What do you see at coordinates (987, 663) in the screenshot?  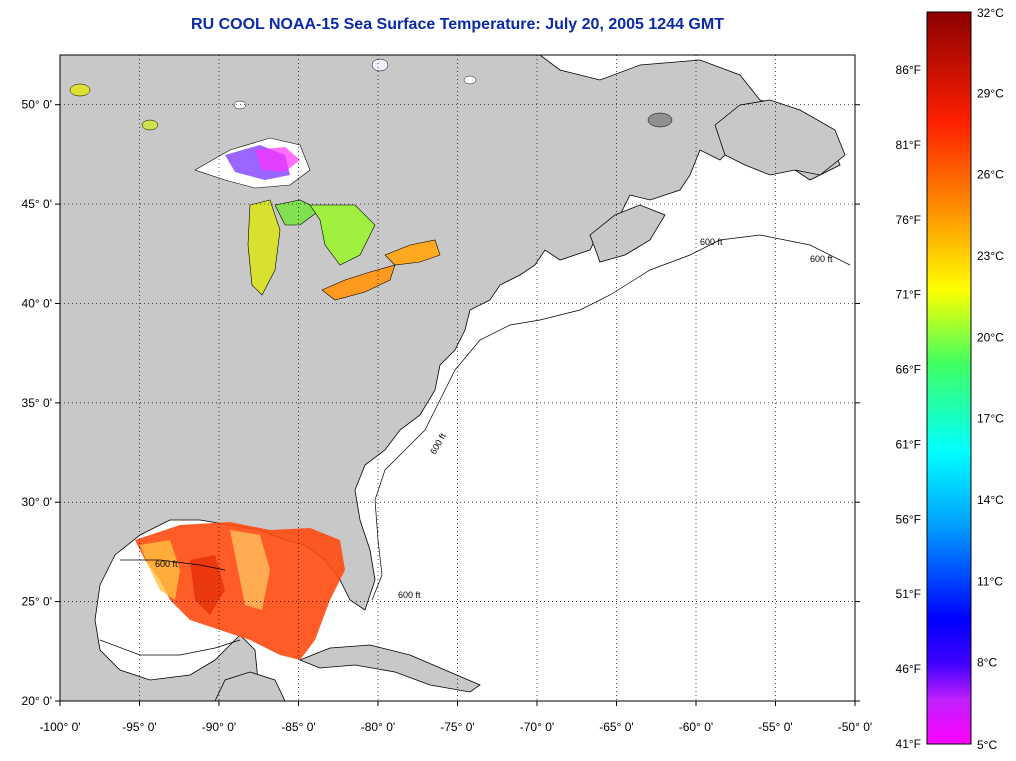 I see `colorbar-celsius-label: 8°C` at bounding box center [987, 663].